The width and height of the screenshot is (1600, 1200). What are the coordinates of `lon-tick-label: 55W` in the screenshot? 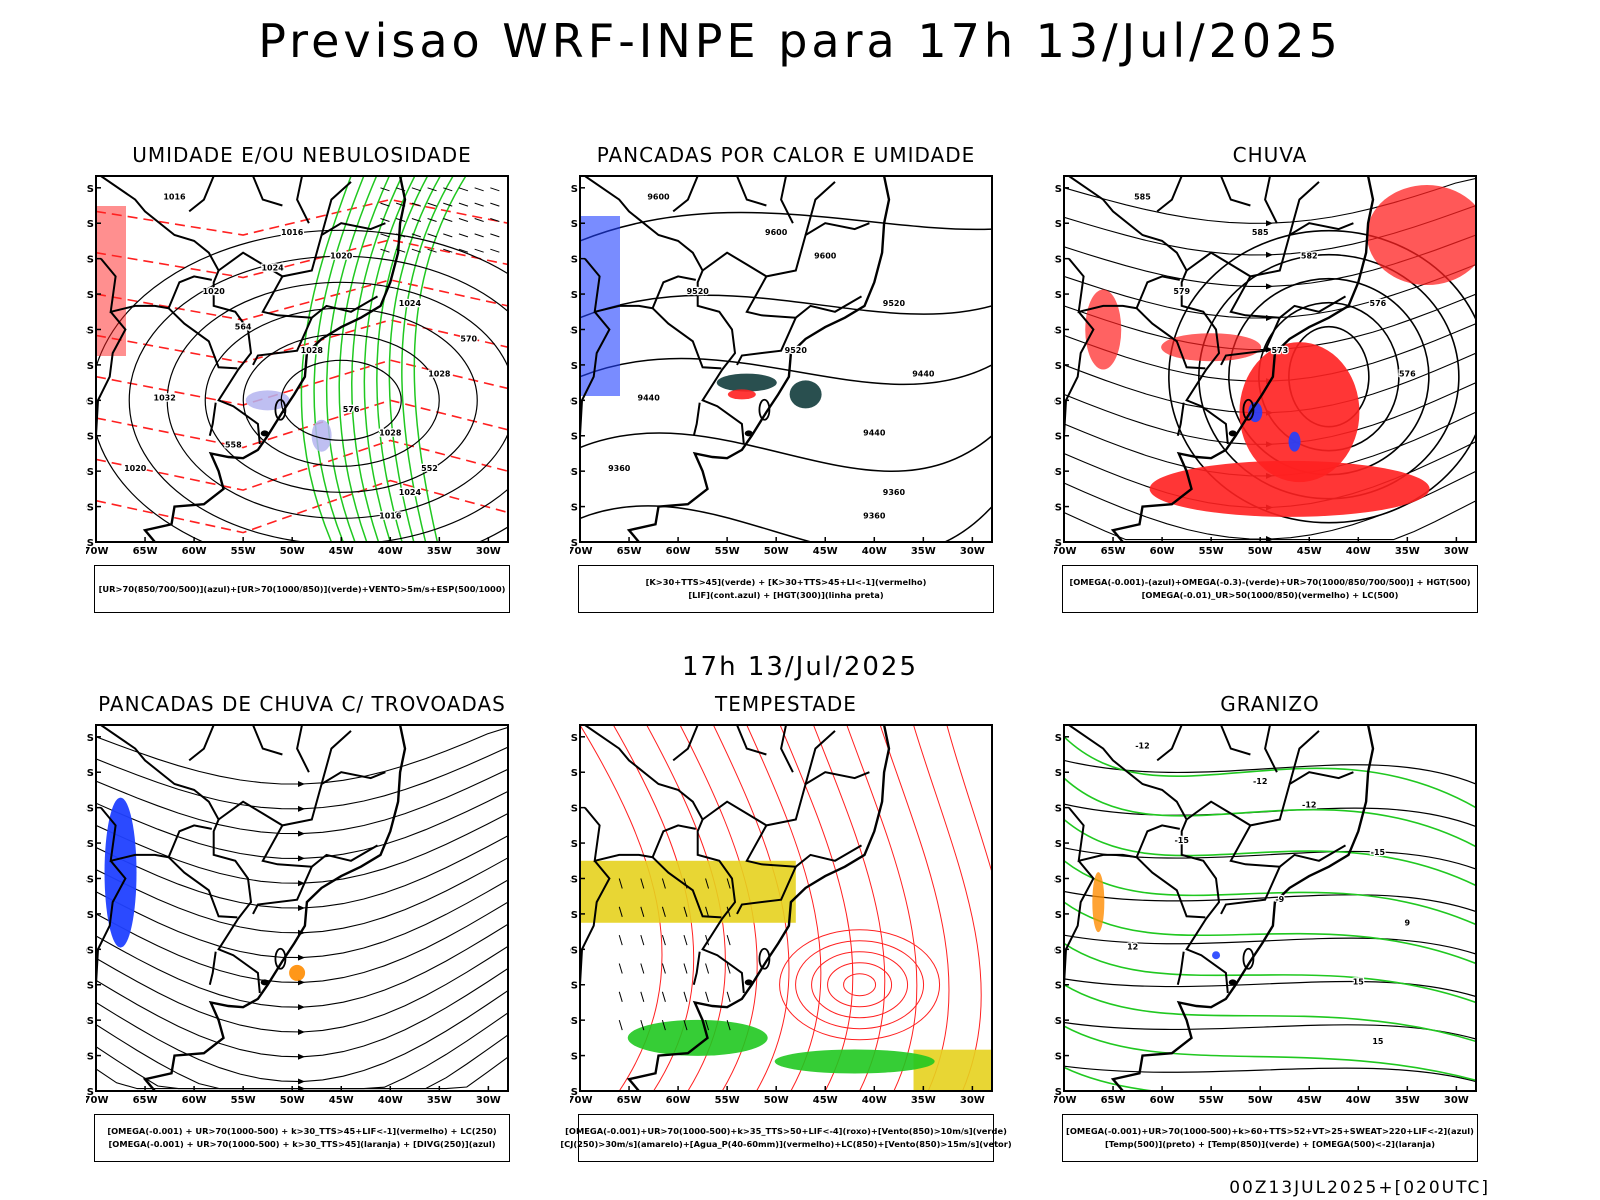 It's located at (243, 1100).